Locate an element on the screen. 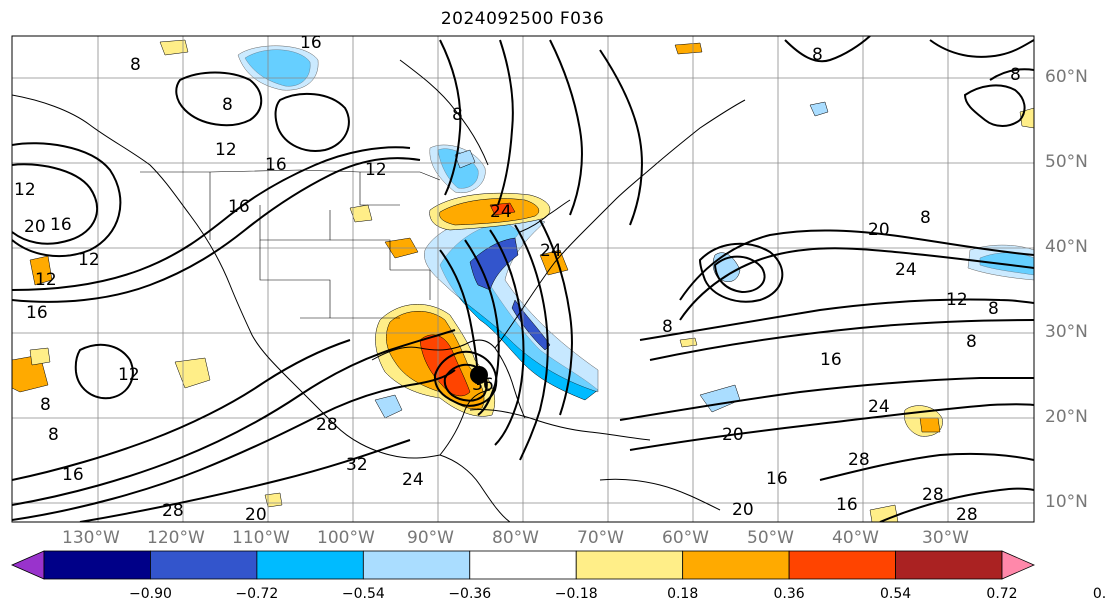 The image size is (1105, 615). colorbar-tick-label: 0.54 is located at coordinates (895, 594).